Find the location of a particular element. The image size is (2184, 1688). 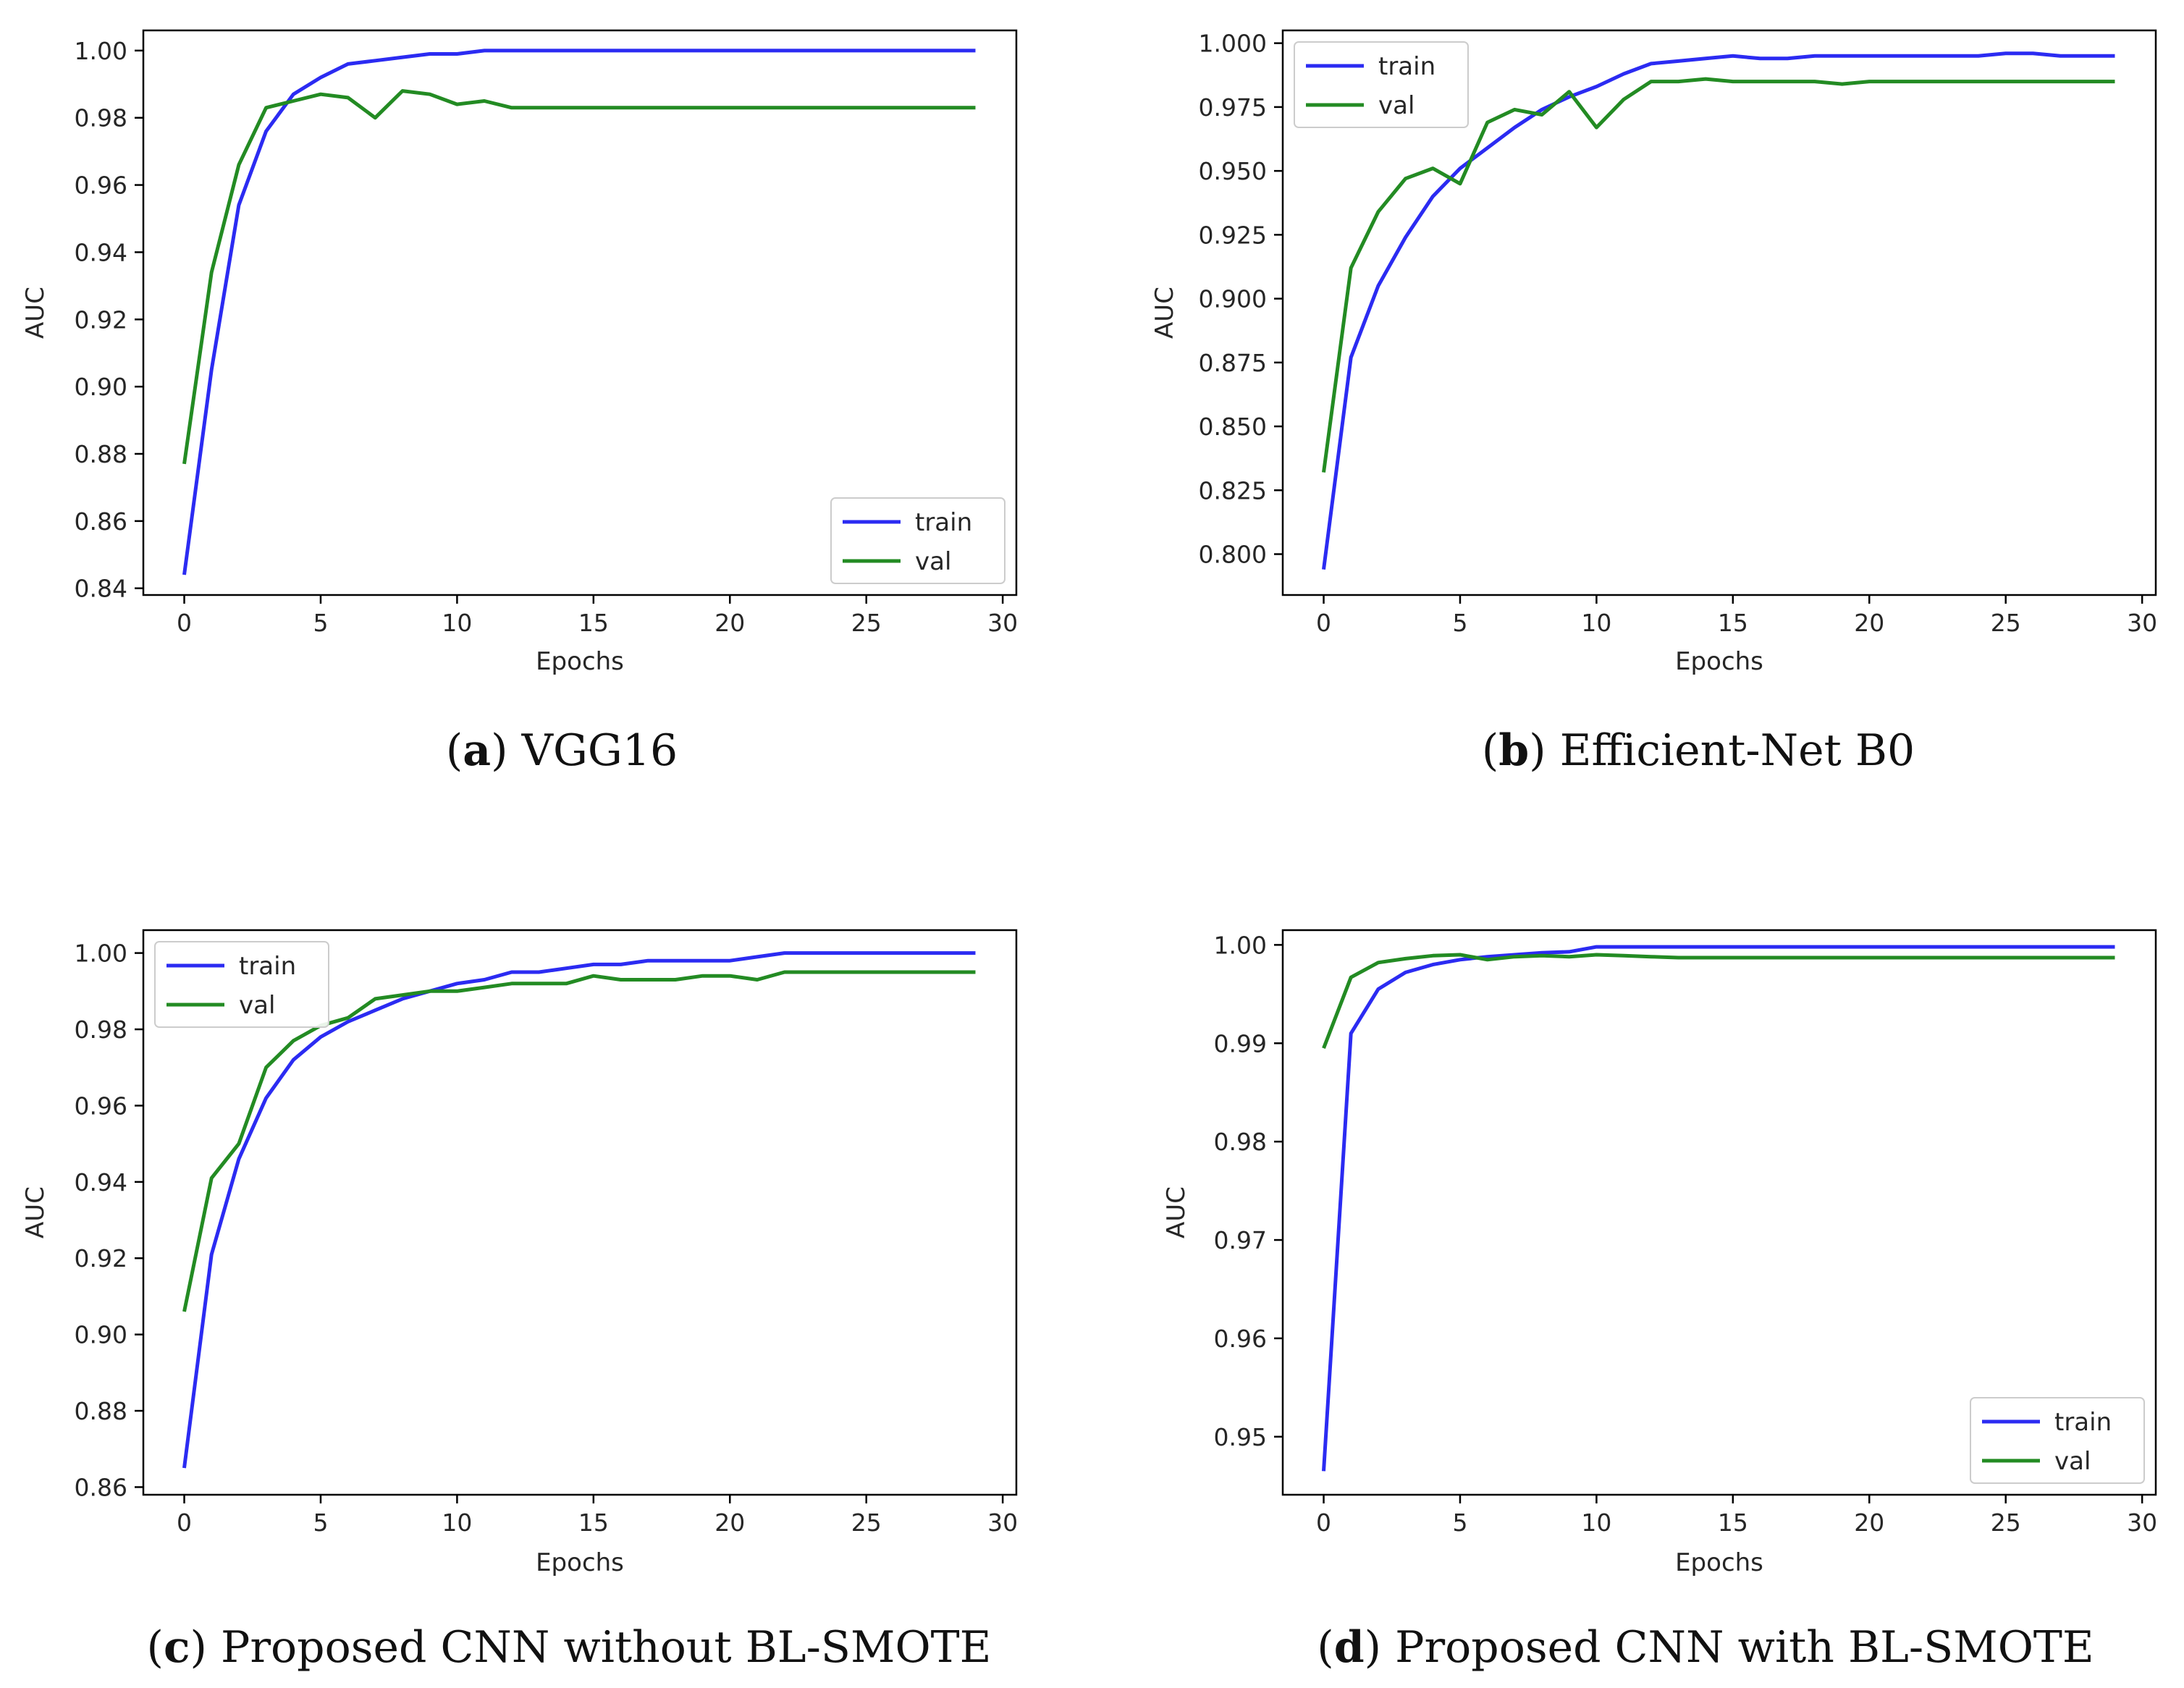

y-tick-label: 0.925 is located at coordinates (1233, 235).